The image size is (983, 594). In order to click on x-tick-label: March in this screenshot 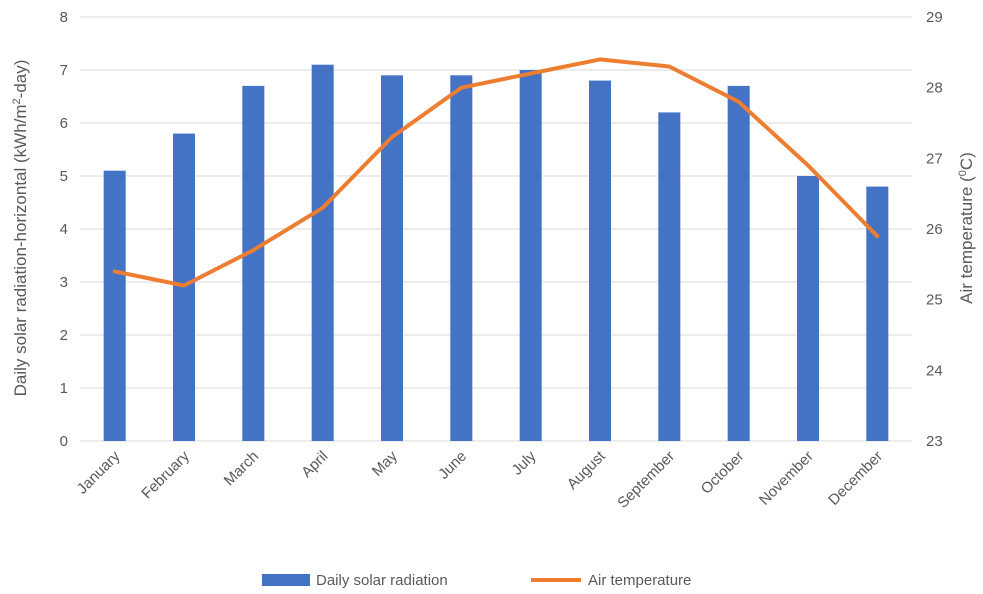, I will do `click(241, 468)`.